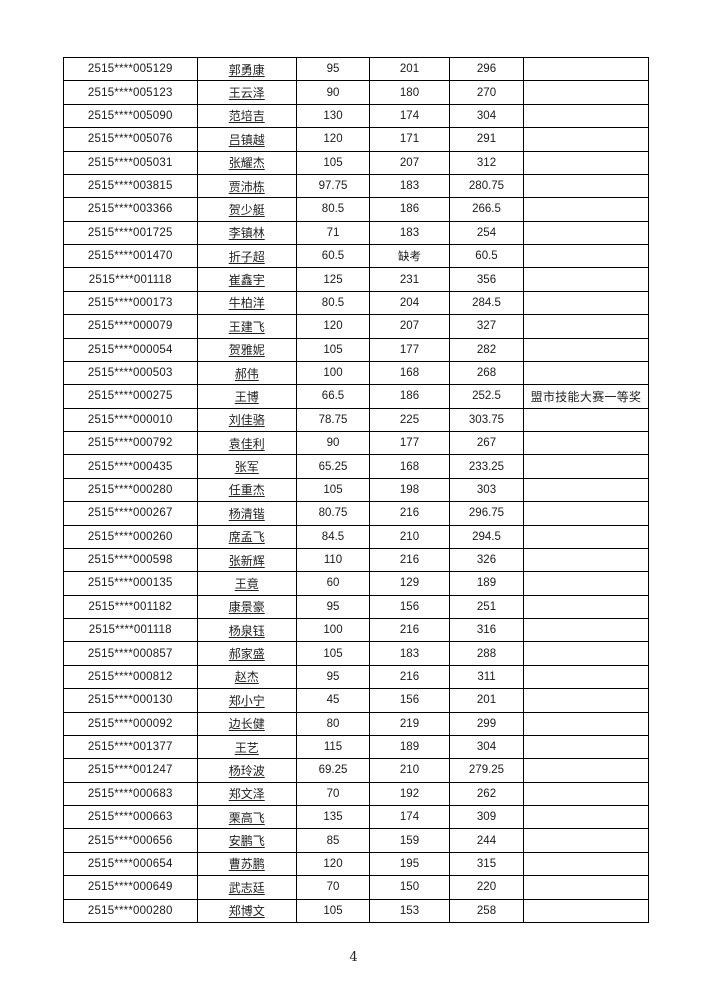  I want to click on candidate-name: 栗高飞, so click(246, 817).